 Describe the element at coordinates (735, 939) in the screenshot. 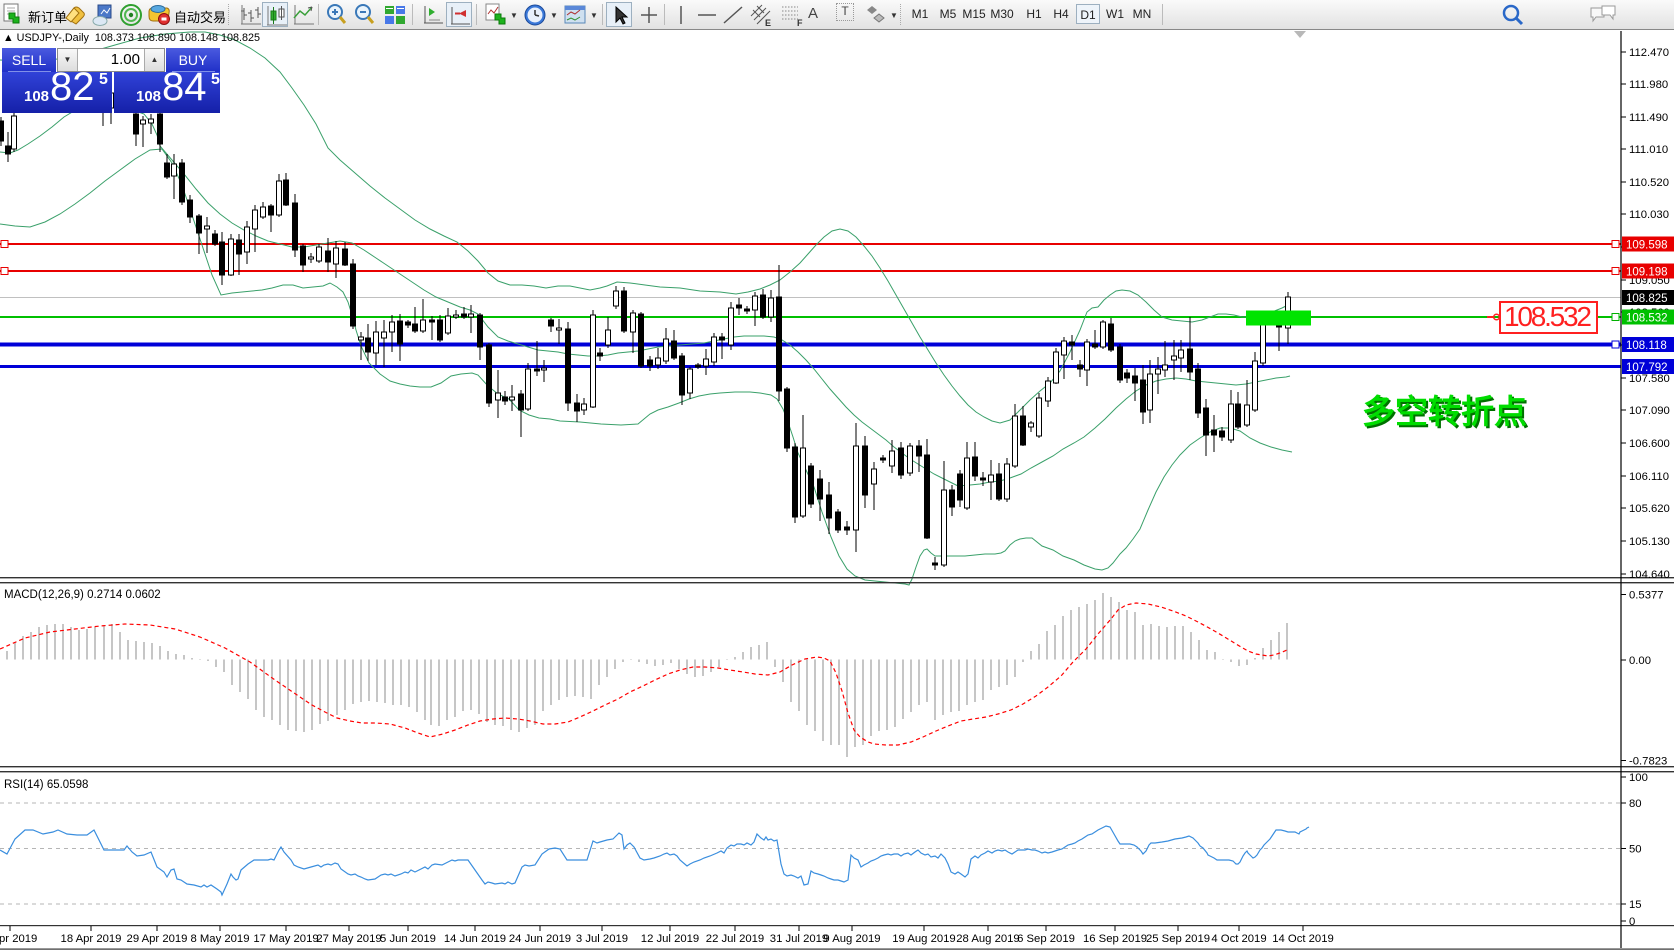

I see `svg-text: 22 Jul 2019` at that location.